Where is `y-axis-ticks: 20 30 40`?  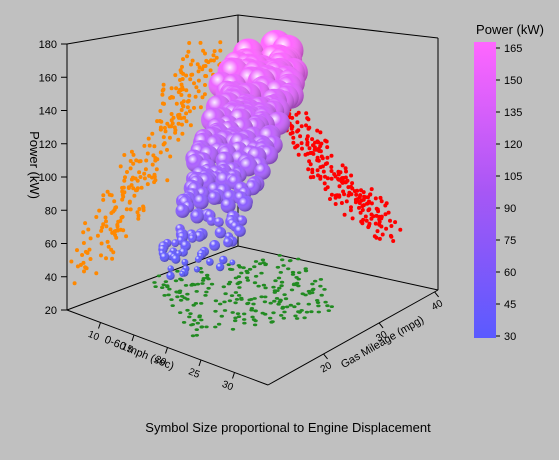 y-axis-ticks: 20 30 40 is located at coordinates (382, 333).